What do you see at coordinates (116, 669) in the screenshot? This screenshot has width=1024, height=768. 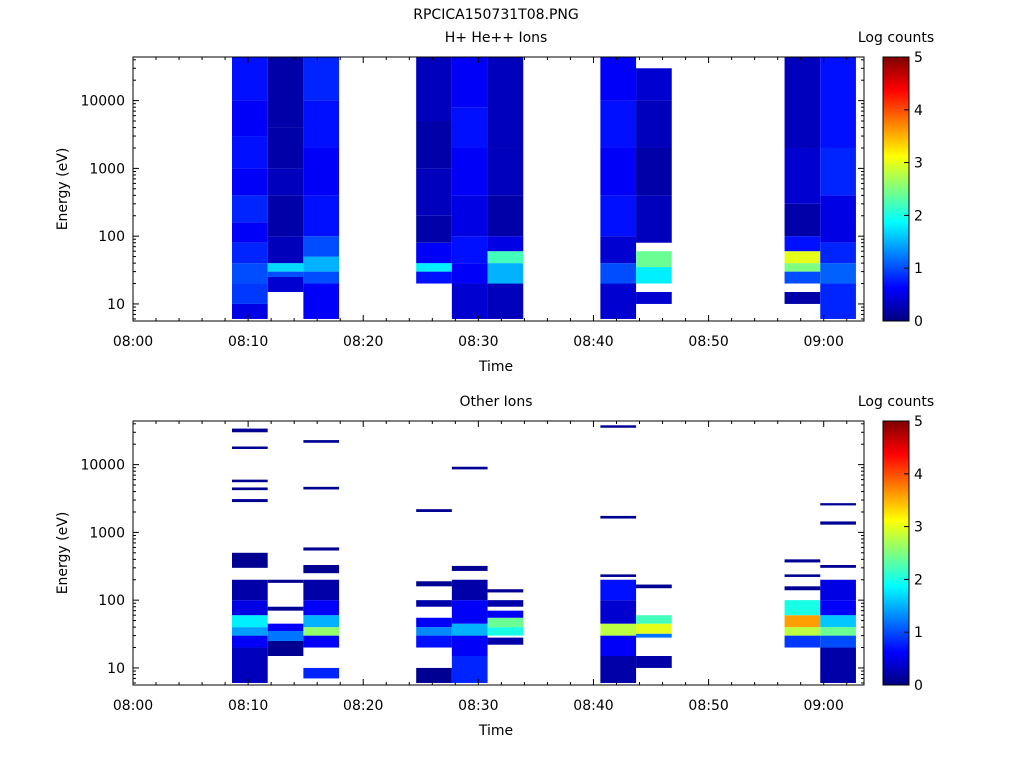 I see `y-tick-label: 10` at bounding box center [116, 669].